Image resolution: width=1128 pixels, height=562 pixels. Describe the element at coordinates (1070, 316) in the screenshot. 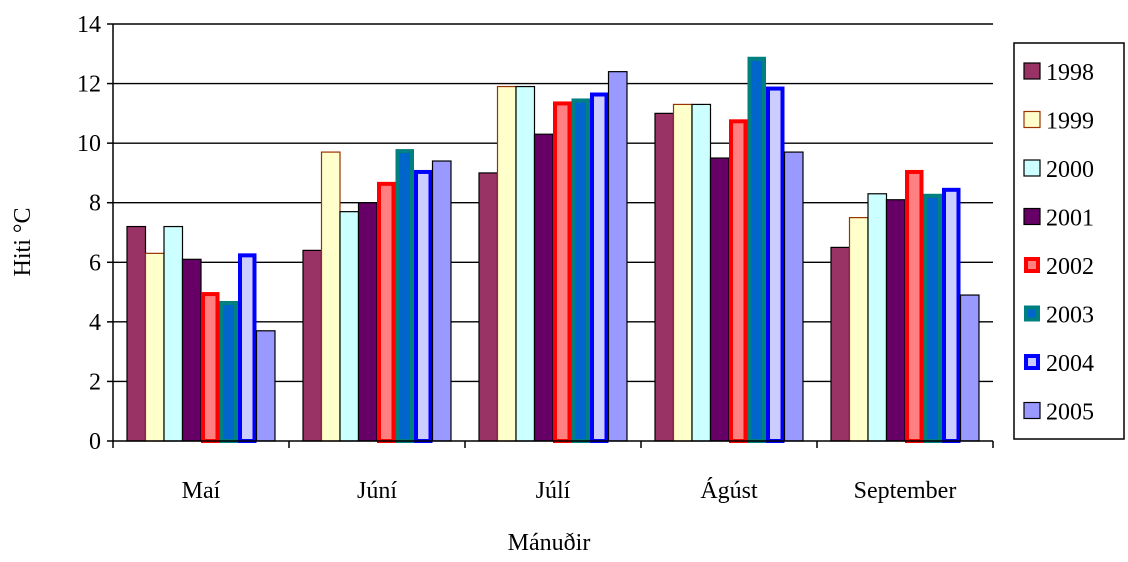

I see `legend-label-2003: 2003` at that location.